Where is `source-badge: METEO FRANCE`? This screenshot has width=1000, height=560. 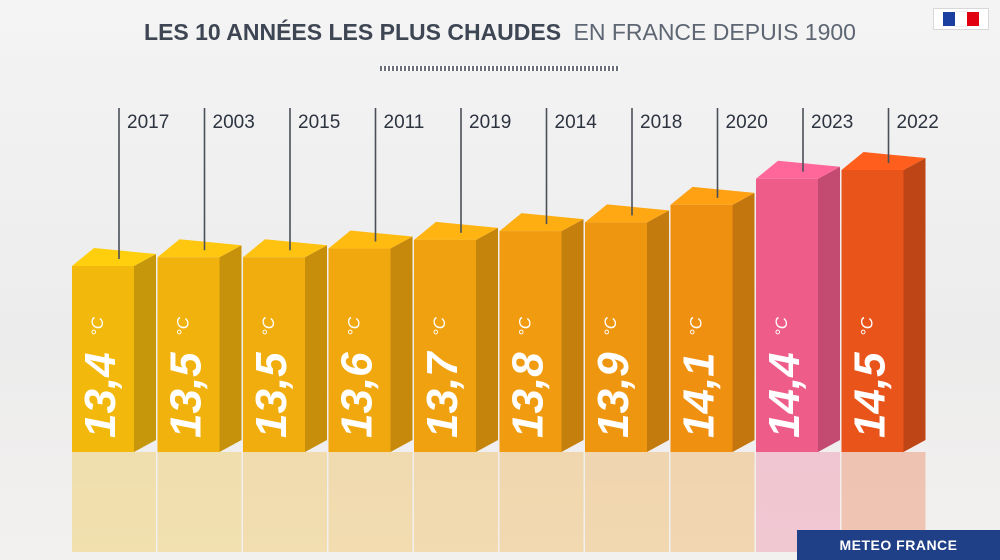
source-badge: METEO FRANCE is located at coordinates (898, 545).